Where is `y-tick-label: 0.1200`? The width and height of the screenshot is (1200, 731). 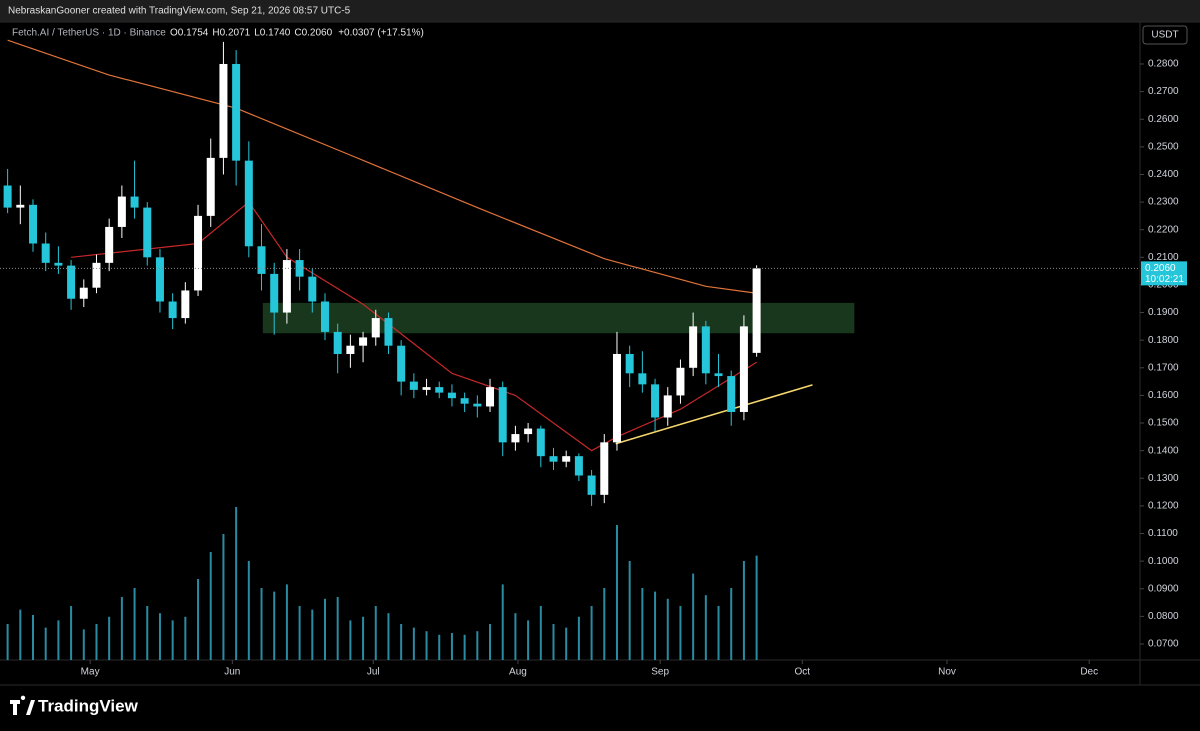 y-tick-label: 0.1200 is located at coordinates (1163, 506).